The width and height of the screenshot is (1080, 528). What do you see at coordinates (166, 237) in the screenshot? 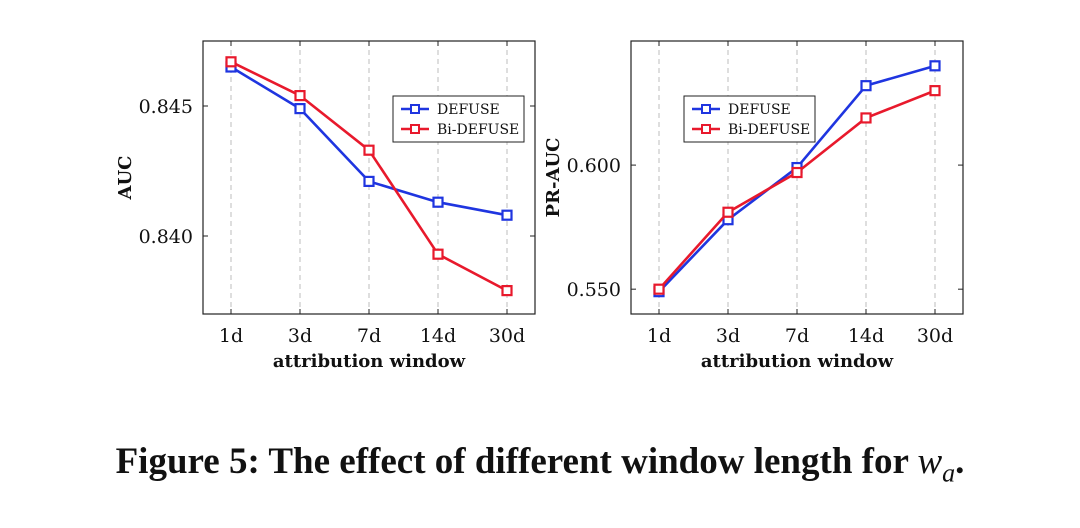
I see `y-tick-label: 0.840` at bounding box center [166, 237].